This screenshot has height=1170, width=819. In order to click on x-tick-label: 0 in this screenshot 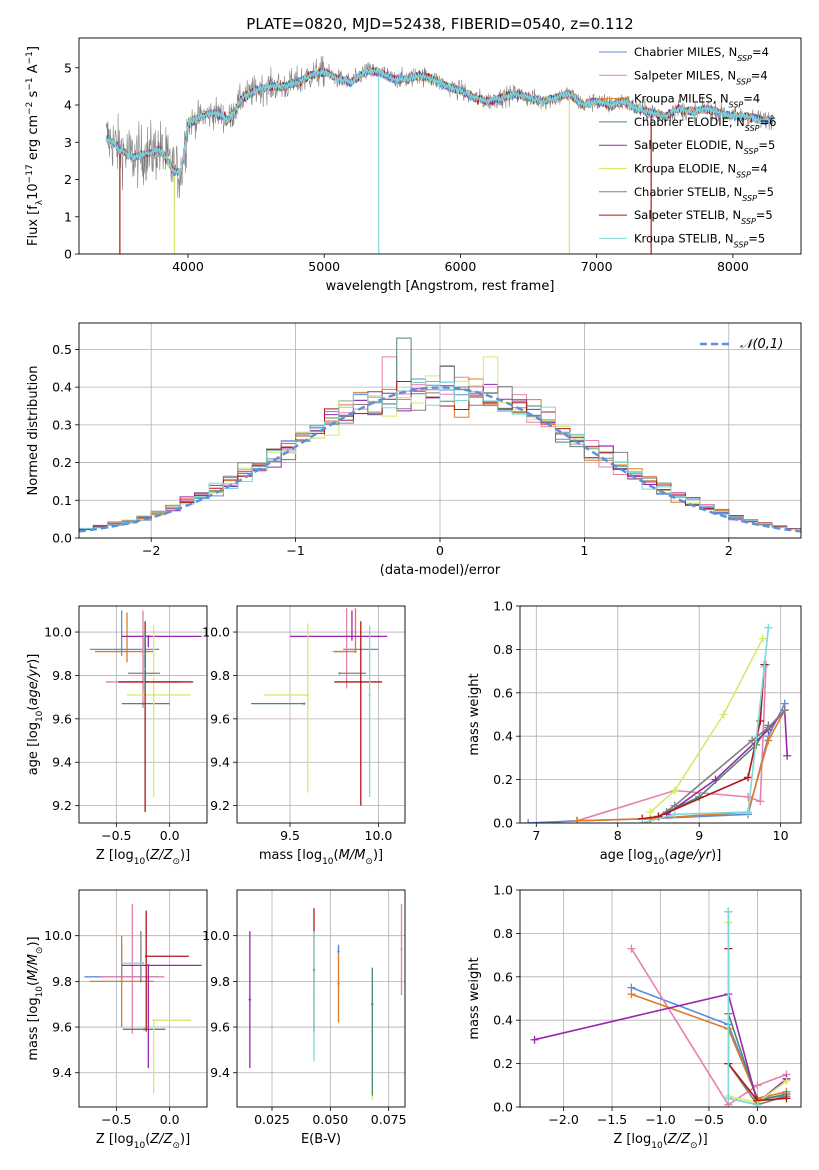, I will do `click(440, 550)`.